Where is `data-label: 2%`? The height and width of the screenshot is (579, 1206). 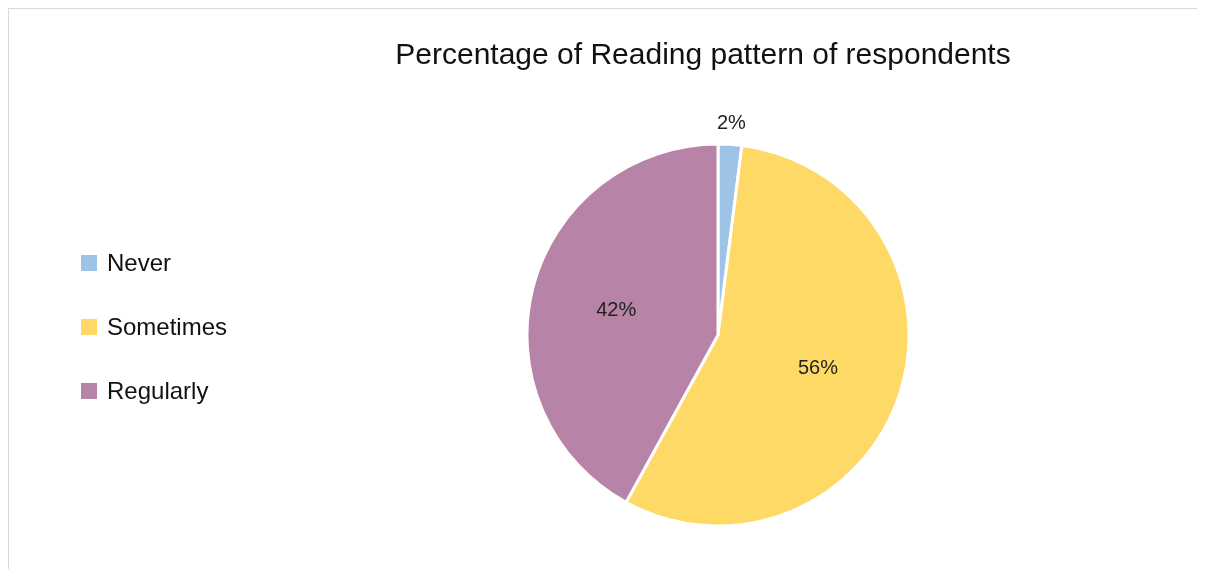
data-label: 2% is located at coordinates (731, 122).